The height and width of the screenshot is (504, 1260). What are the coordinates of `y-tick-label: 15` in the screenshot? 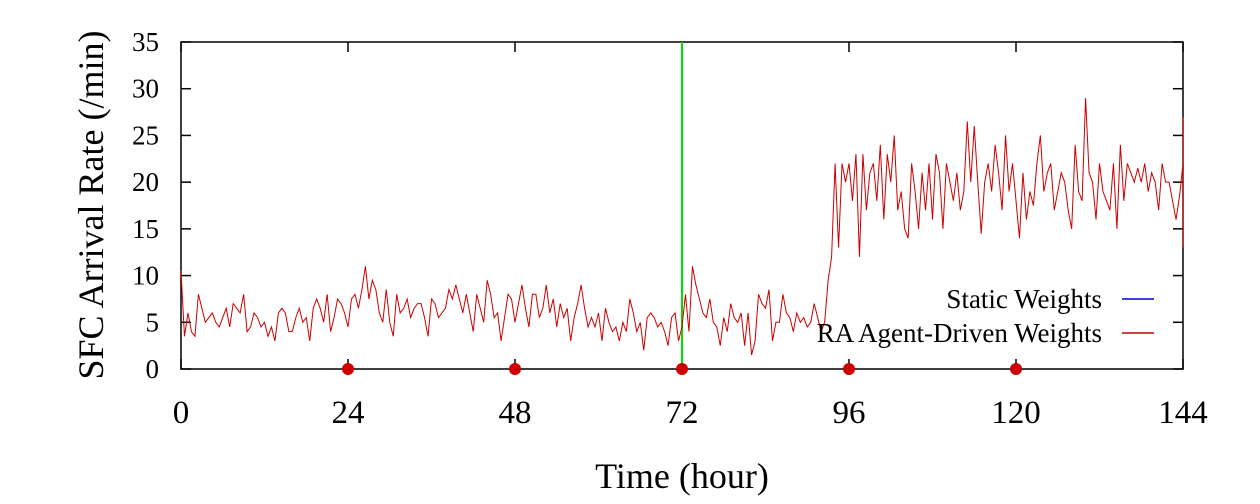 It's located at (145, 229).